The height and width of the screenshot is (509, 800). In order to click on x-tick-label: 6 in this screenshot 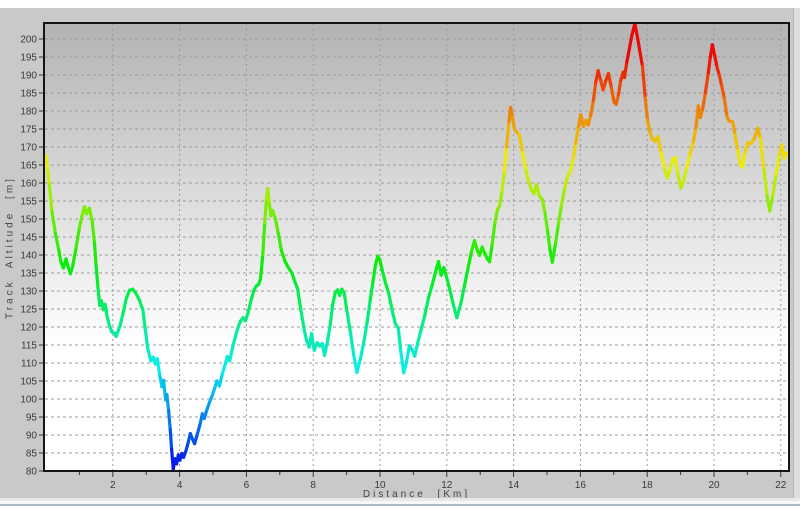, I will do `click(247, 485)`.